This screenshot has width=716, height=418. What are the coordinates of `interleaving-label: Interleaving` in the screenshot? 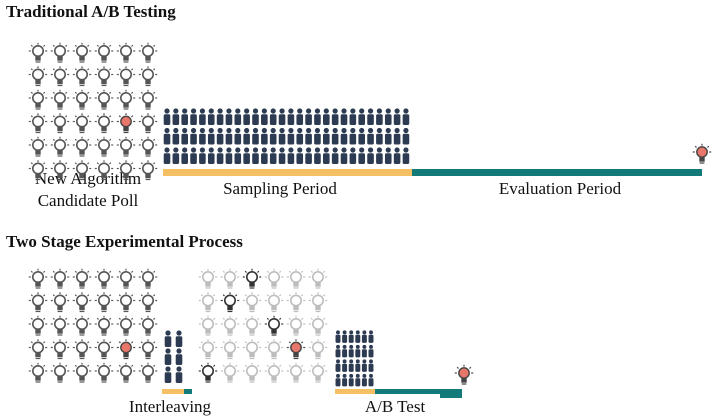 It's located at (170, 406).